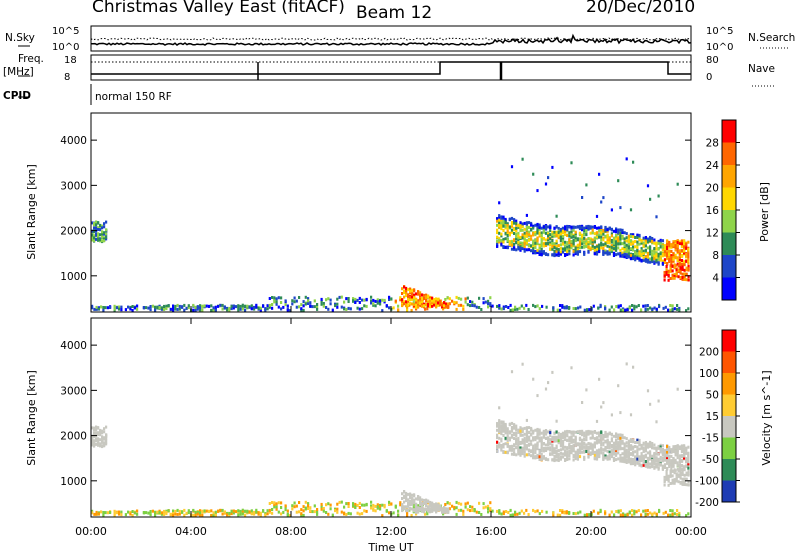 The height and width of the screenshot is (554, 800). What do you see at coordinates (712, 189) in the screenshot?
I see `colorbar-tick-label: 20` at bounding box center [712, 189].